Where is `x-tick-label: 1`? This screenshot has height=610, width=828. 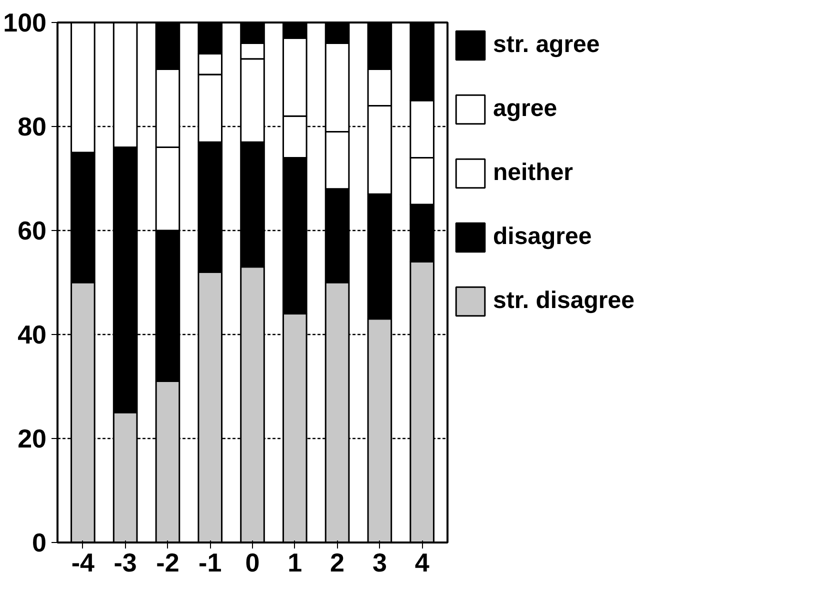 x-tick-label: 1 is located at coordinates (295, 563).